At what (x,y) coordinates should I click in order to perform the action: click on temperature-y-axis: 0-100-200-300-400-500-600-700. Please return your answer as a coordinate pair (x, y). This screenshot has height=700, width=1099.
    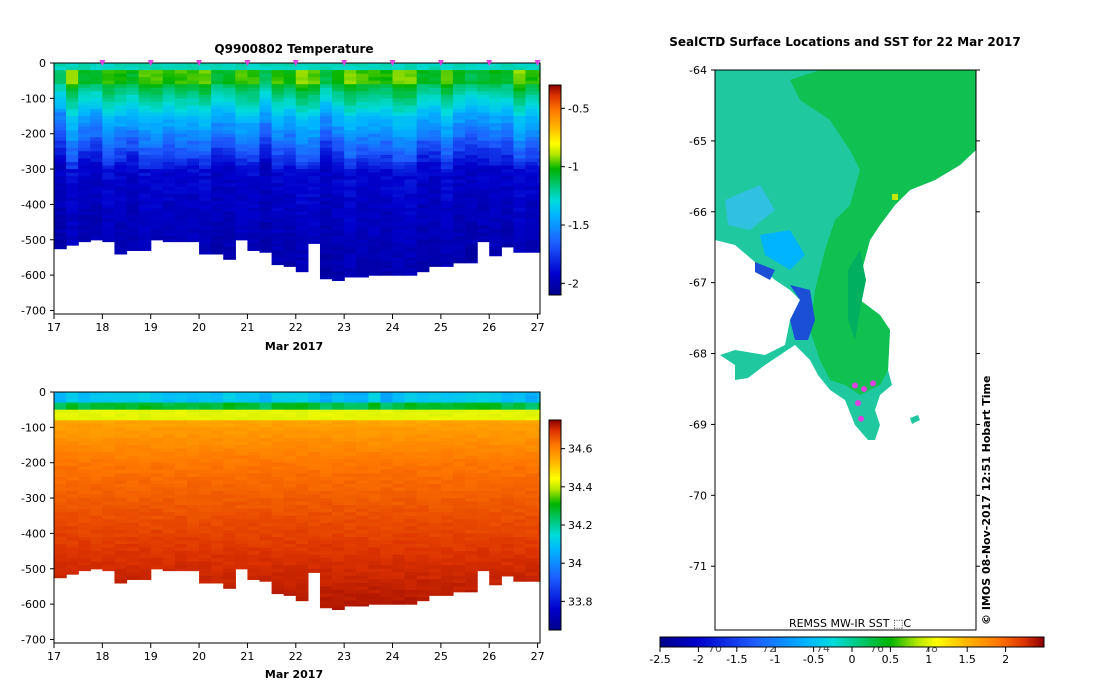
    Looking at the image, I should click on (37, 187).